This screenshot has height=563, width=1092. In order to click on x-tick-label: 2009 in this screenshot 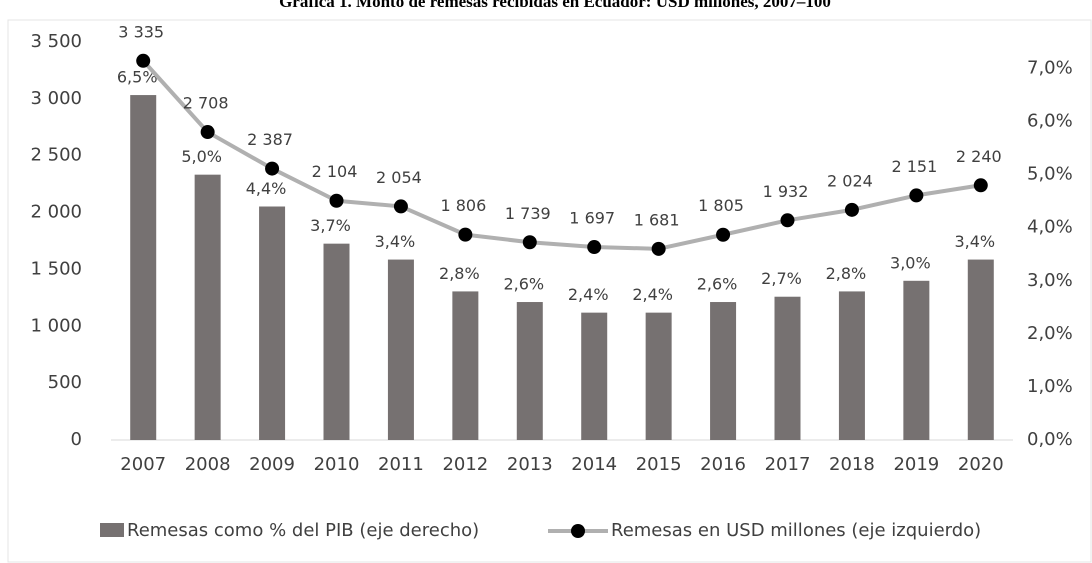, I will do `click(272, 464)`.